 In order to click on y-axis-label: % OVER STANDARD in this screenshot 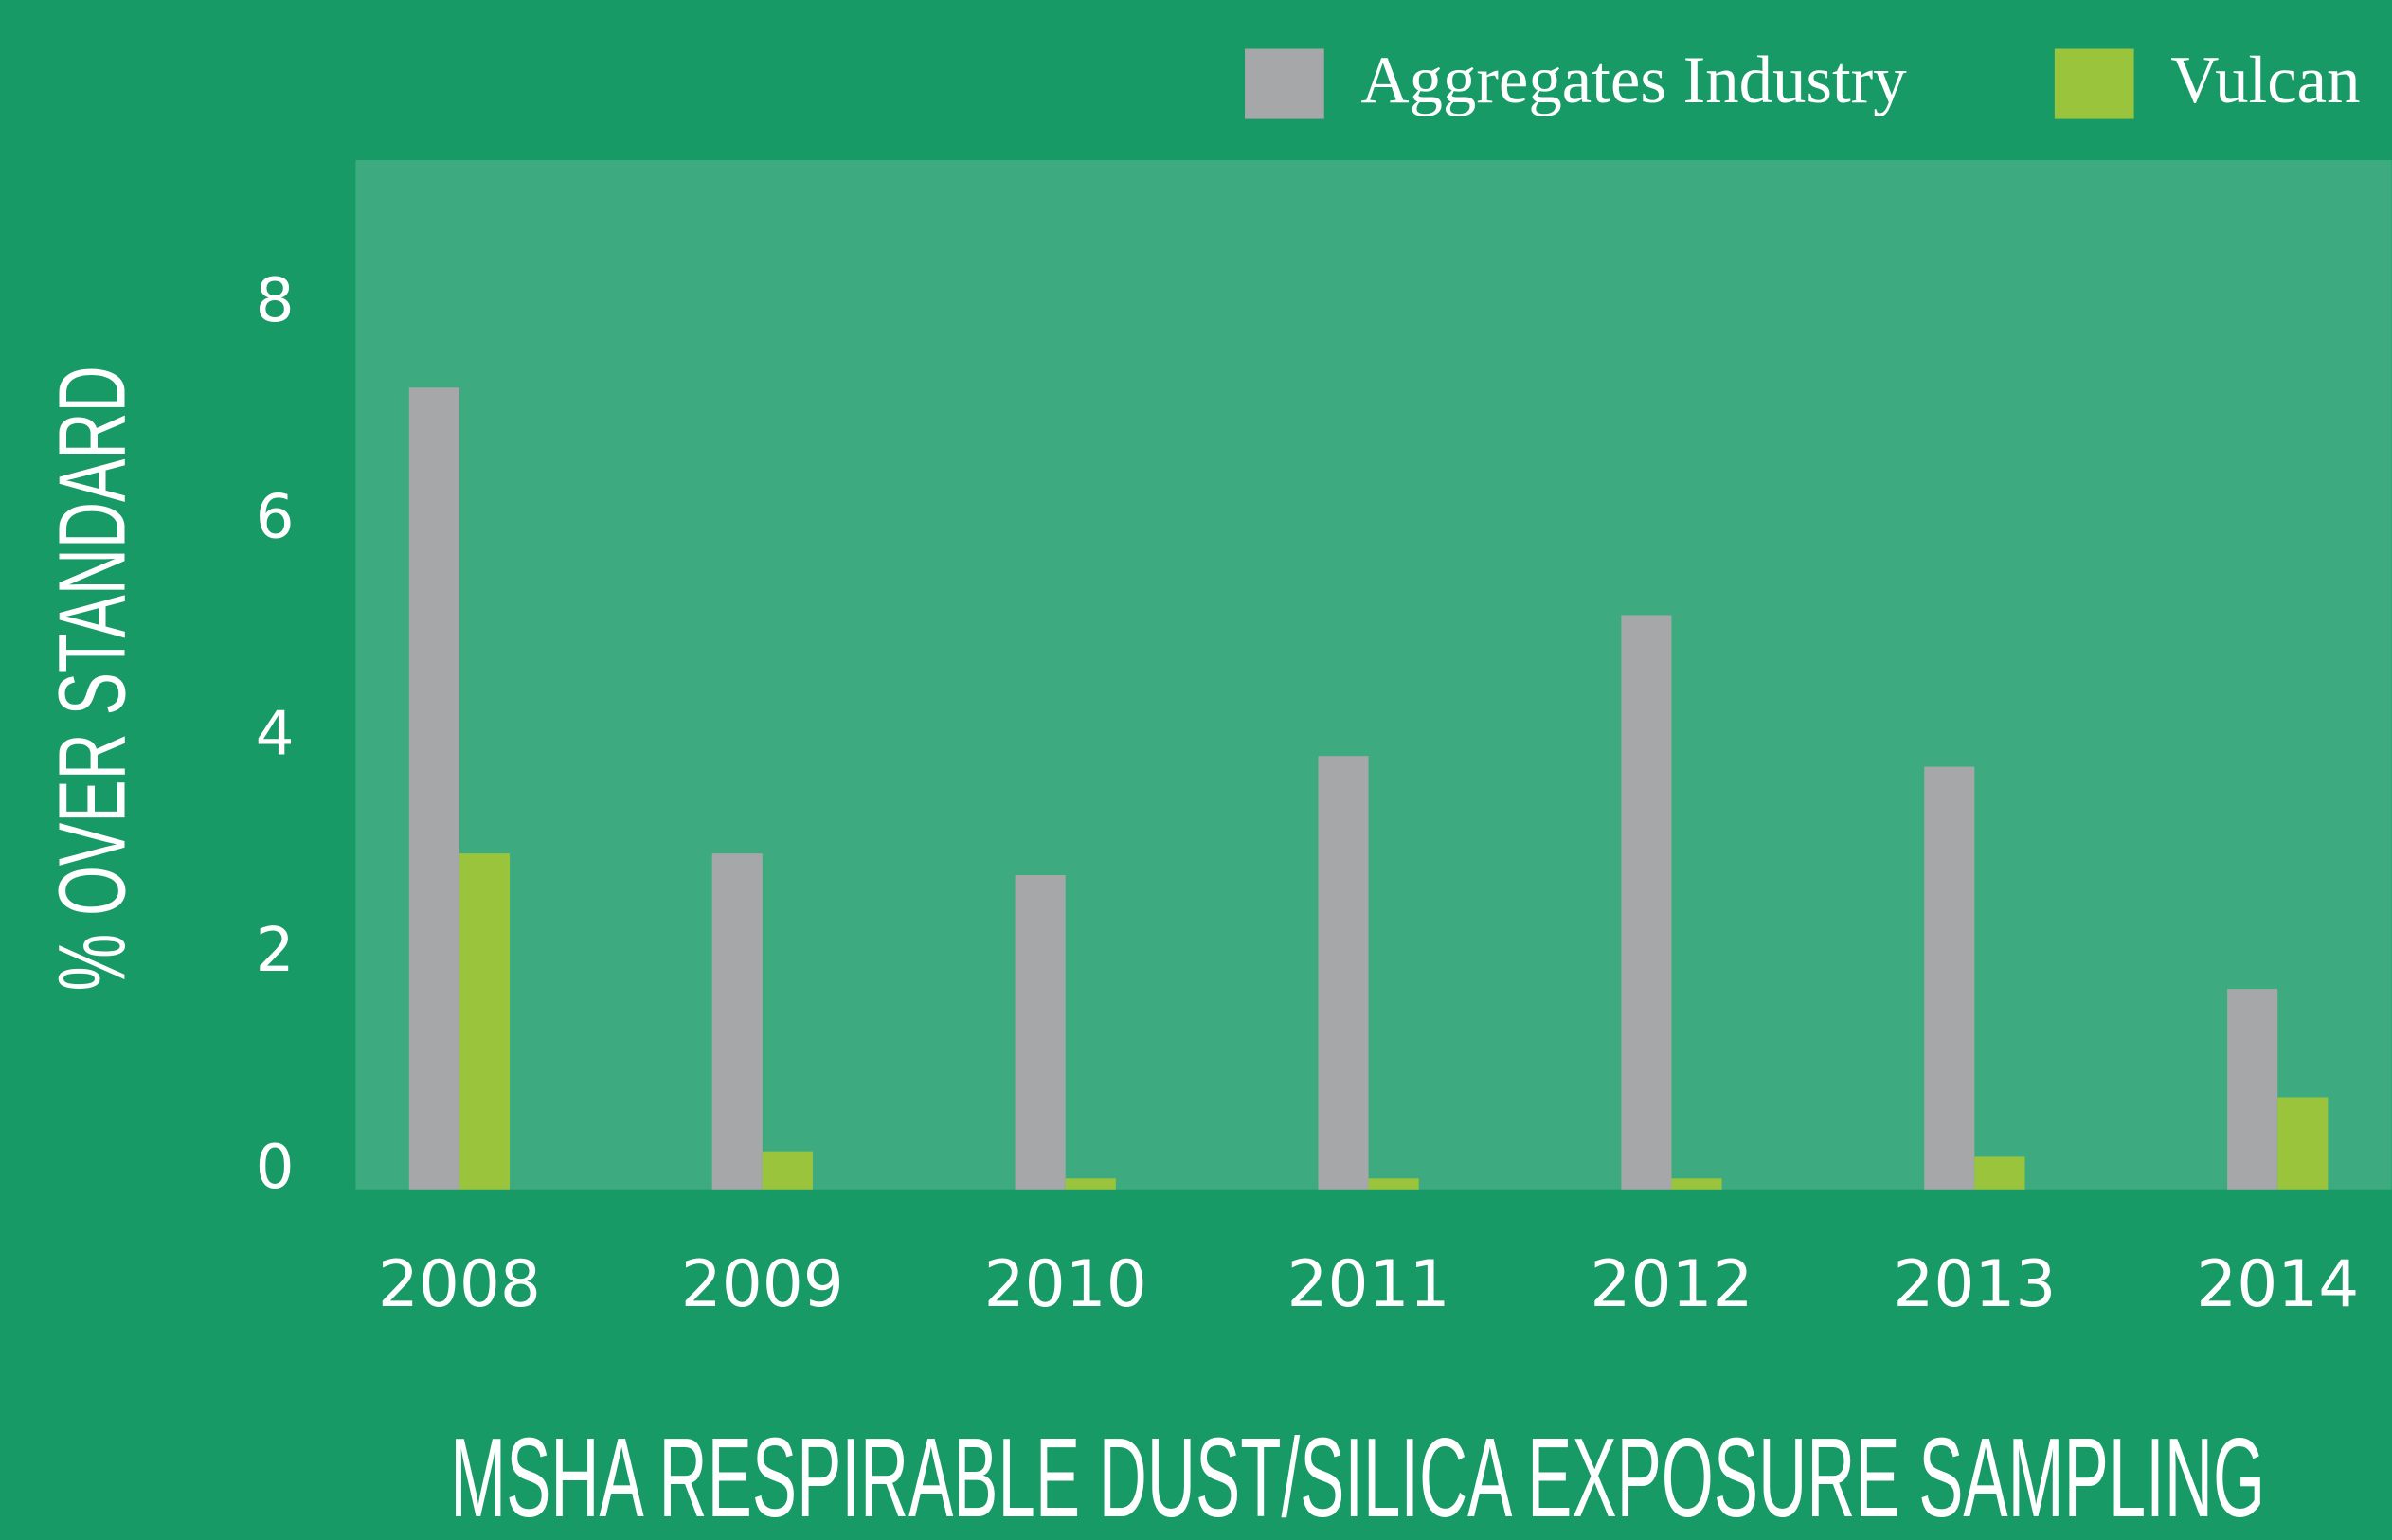, I will do `click(92, 678)`.